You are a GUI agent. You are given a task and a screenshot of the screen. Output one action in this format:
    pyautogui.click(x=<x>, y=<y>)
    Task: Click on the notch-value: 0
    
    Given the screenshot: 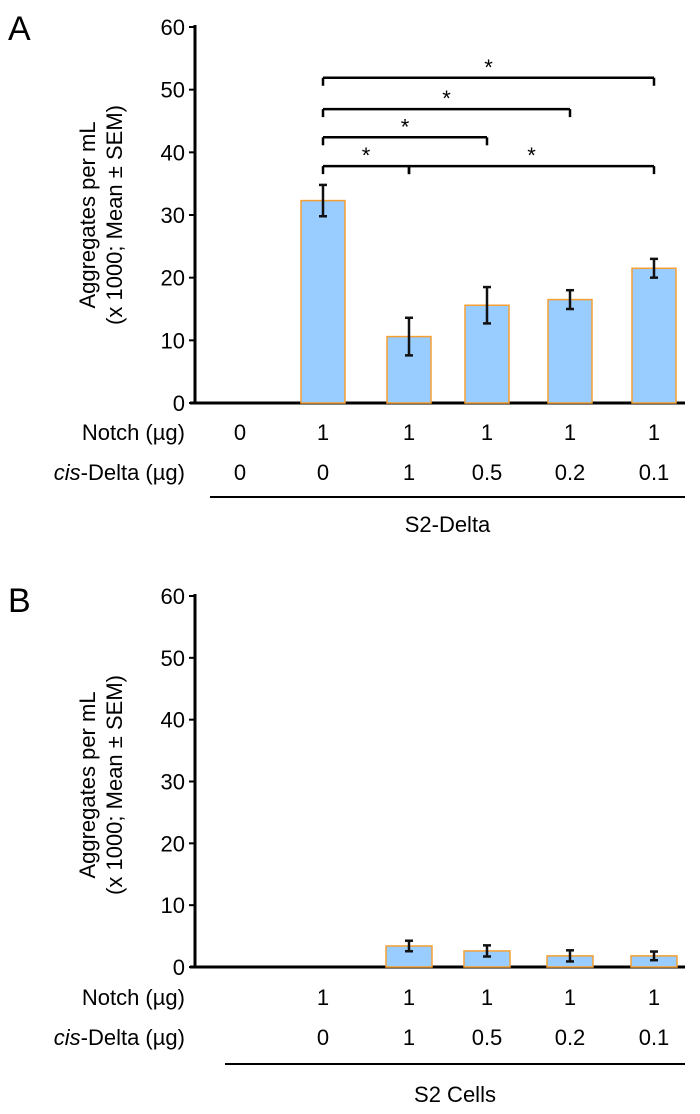 What is the action you would take?
    pyautogui.click(x=240, y=432)
    